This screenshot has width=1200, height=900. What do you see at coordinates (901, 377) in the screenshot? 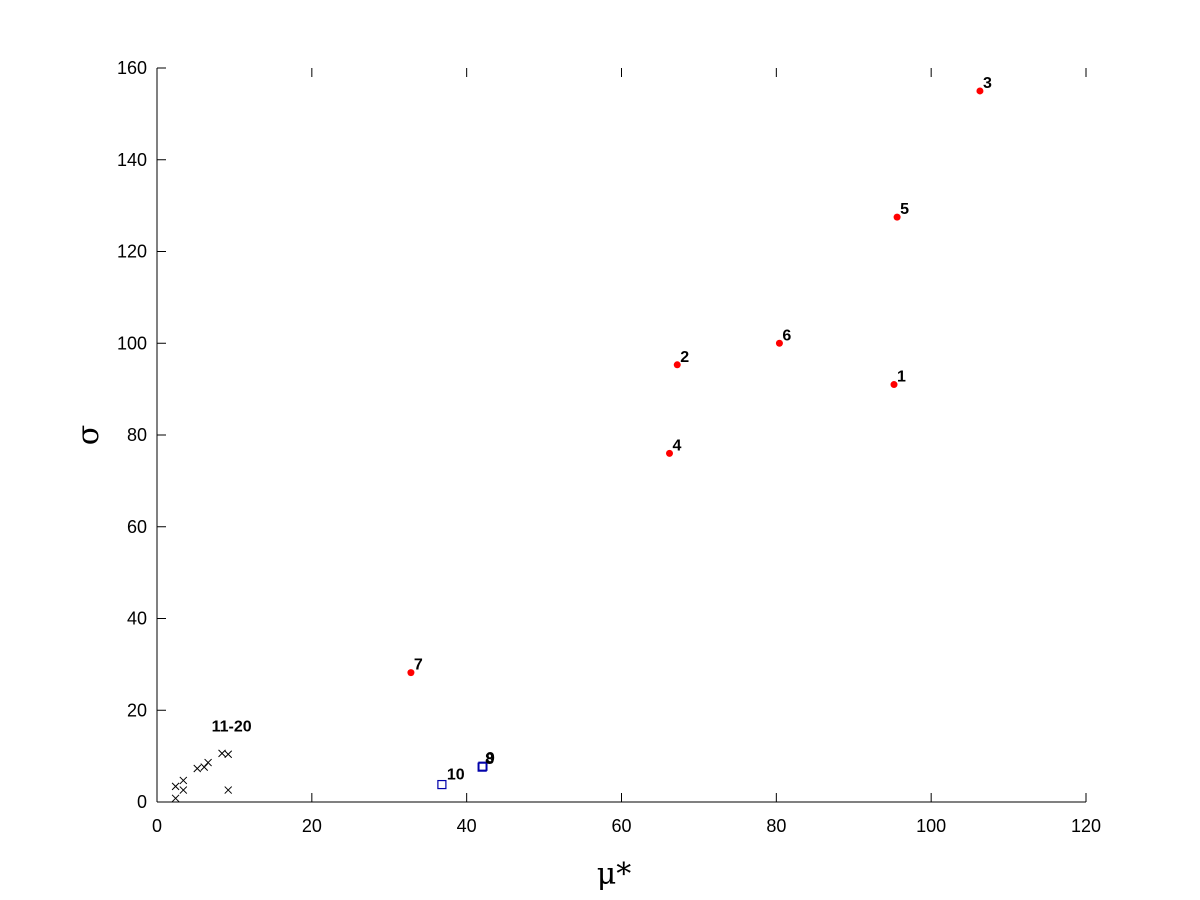
I see `point-label-1: 1` at bounding box center [901, 377].